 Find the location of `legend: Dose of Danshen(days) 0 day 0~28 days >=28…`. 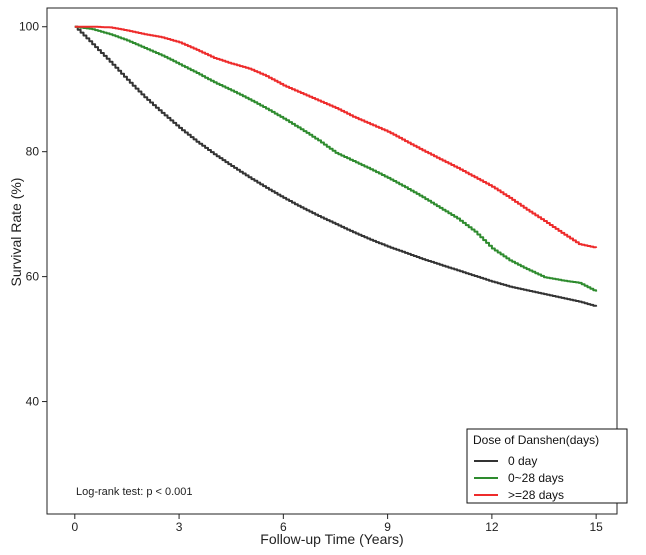

legend: Dose of Danshen(days) 0 day 0~28 days >=28… is located at coordinates (547, 466).